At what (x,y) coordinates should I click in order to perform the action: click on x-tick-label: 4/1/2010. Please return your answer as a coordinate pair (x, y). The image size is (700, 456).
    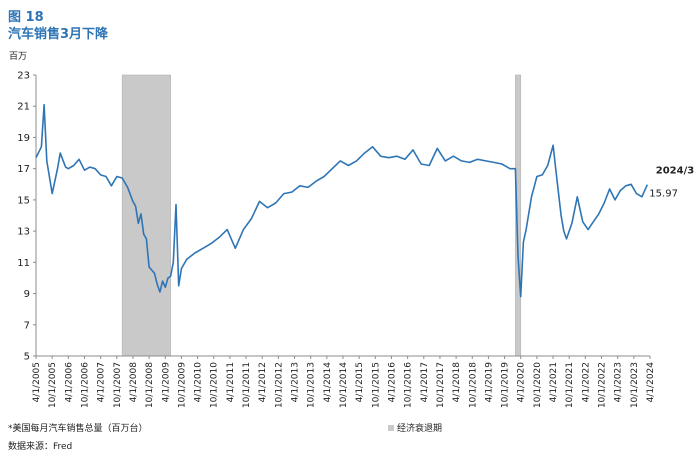
    Looking at the image, I should click on (199, 382).